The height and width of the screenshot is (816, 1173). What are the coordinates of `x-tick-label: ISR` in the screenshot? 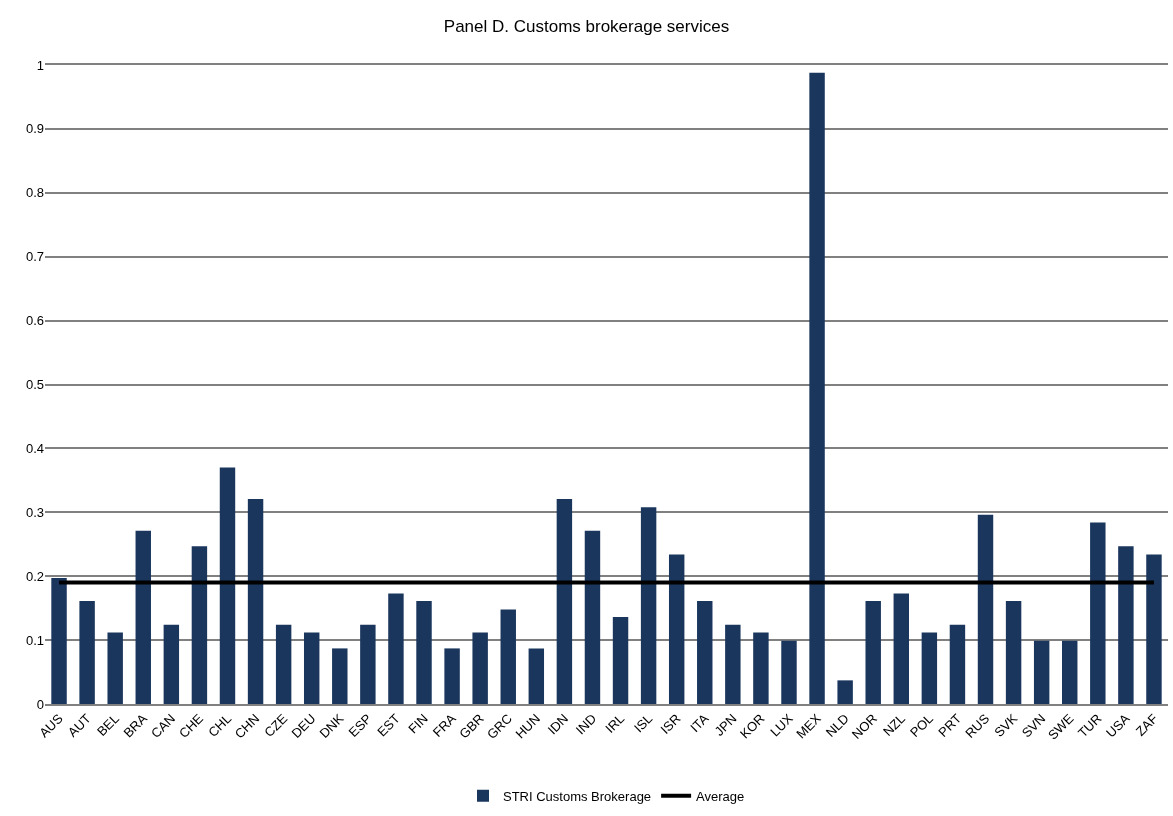 It's located at (670, 723).